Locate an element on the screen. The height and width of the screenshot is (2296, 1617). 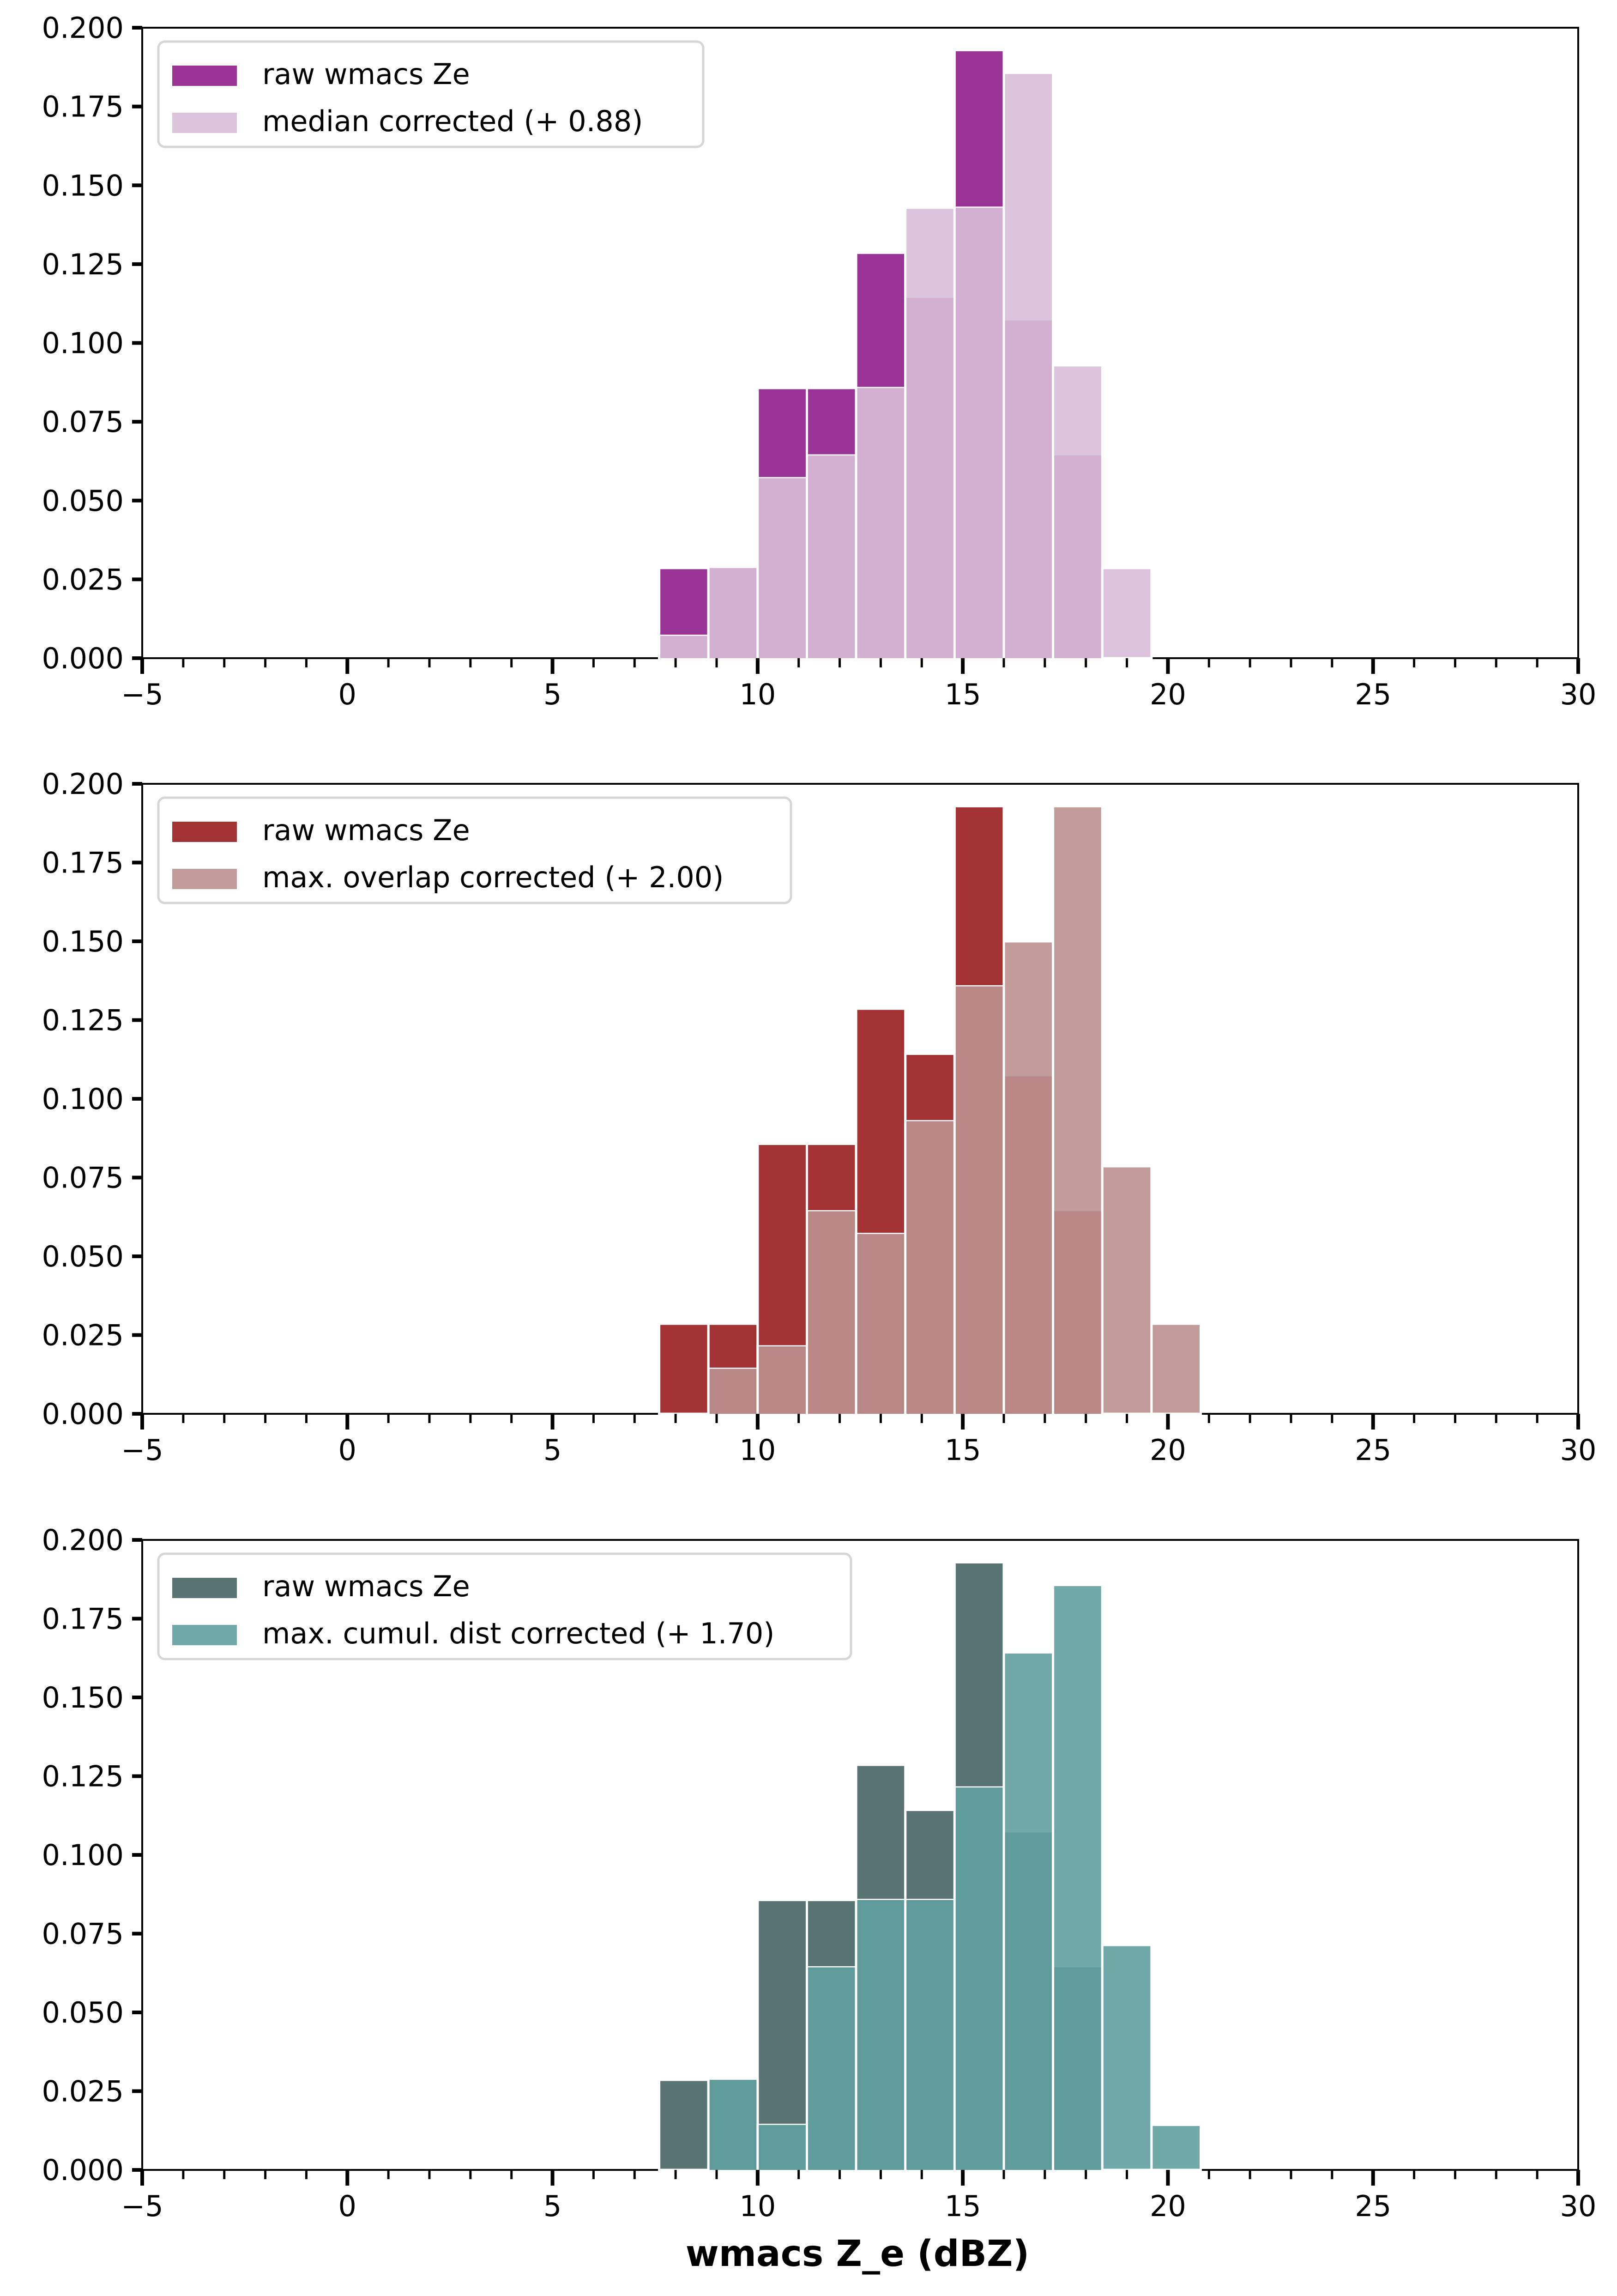
legend-label: max. cumul. dist corrected (+ 1.70) is located at coordinates (518, 1633).